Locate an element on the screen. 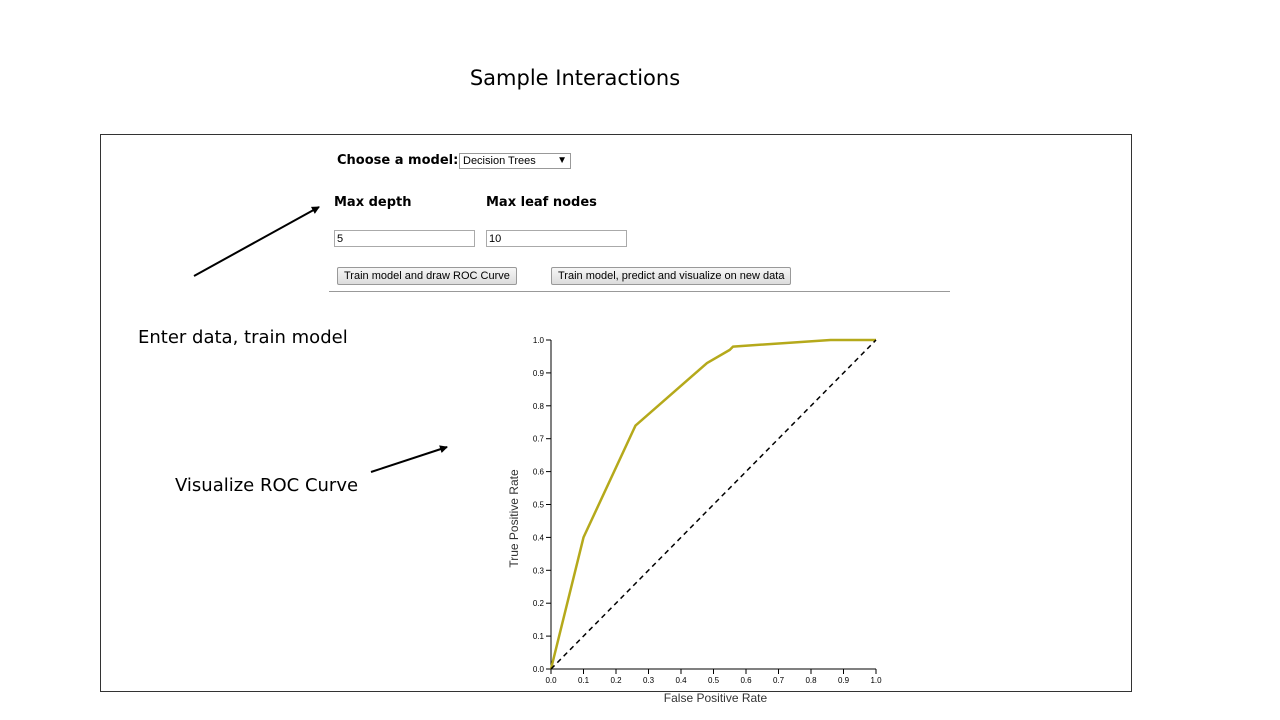 This screenshot has width=1280, height=720. x-tick-label: 1.0 is located at coordinates (876, 680).